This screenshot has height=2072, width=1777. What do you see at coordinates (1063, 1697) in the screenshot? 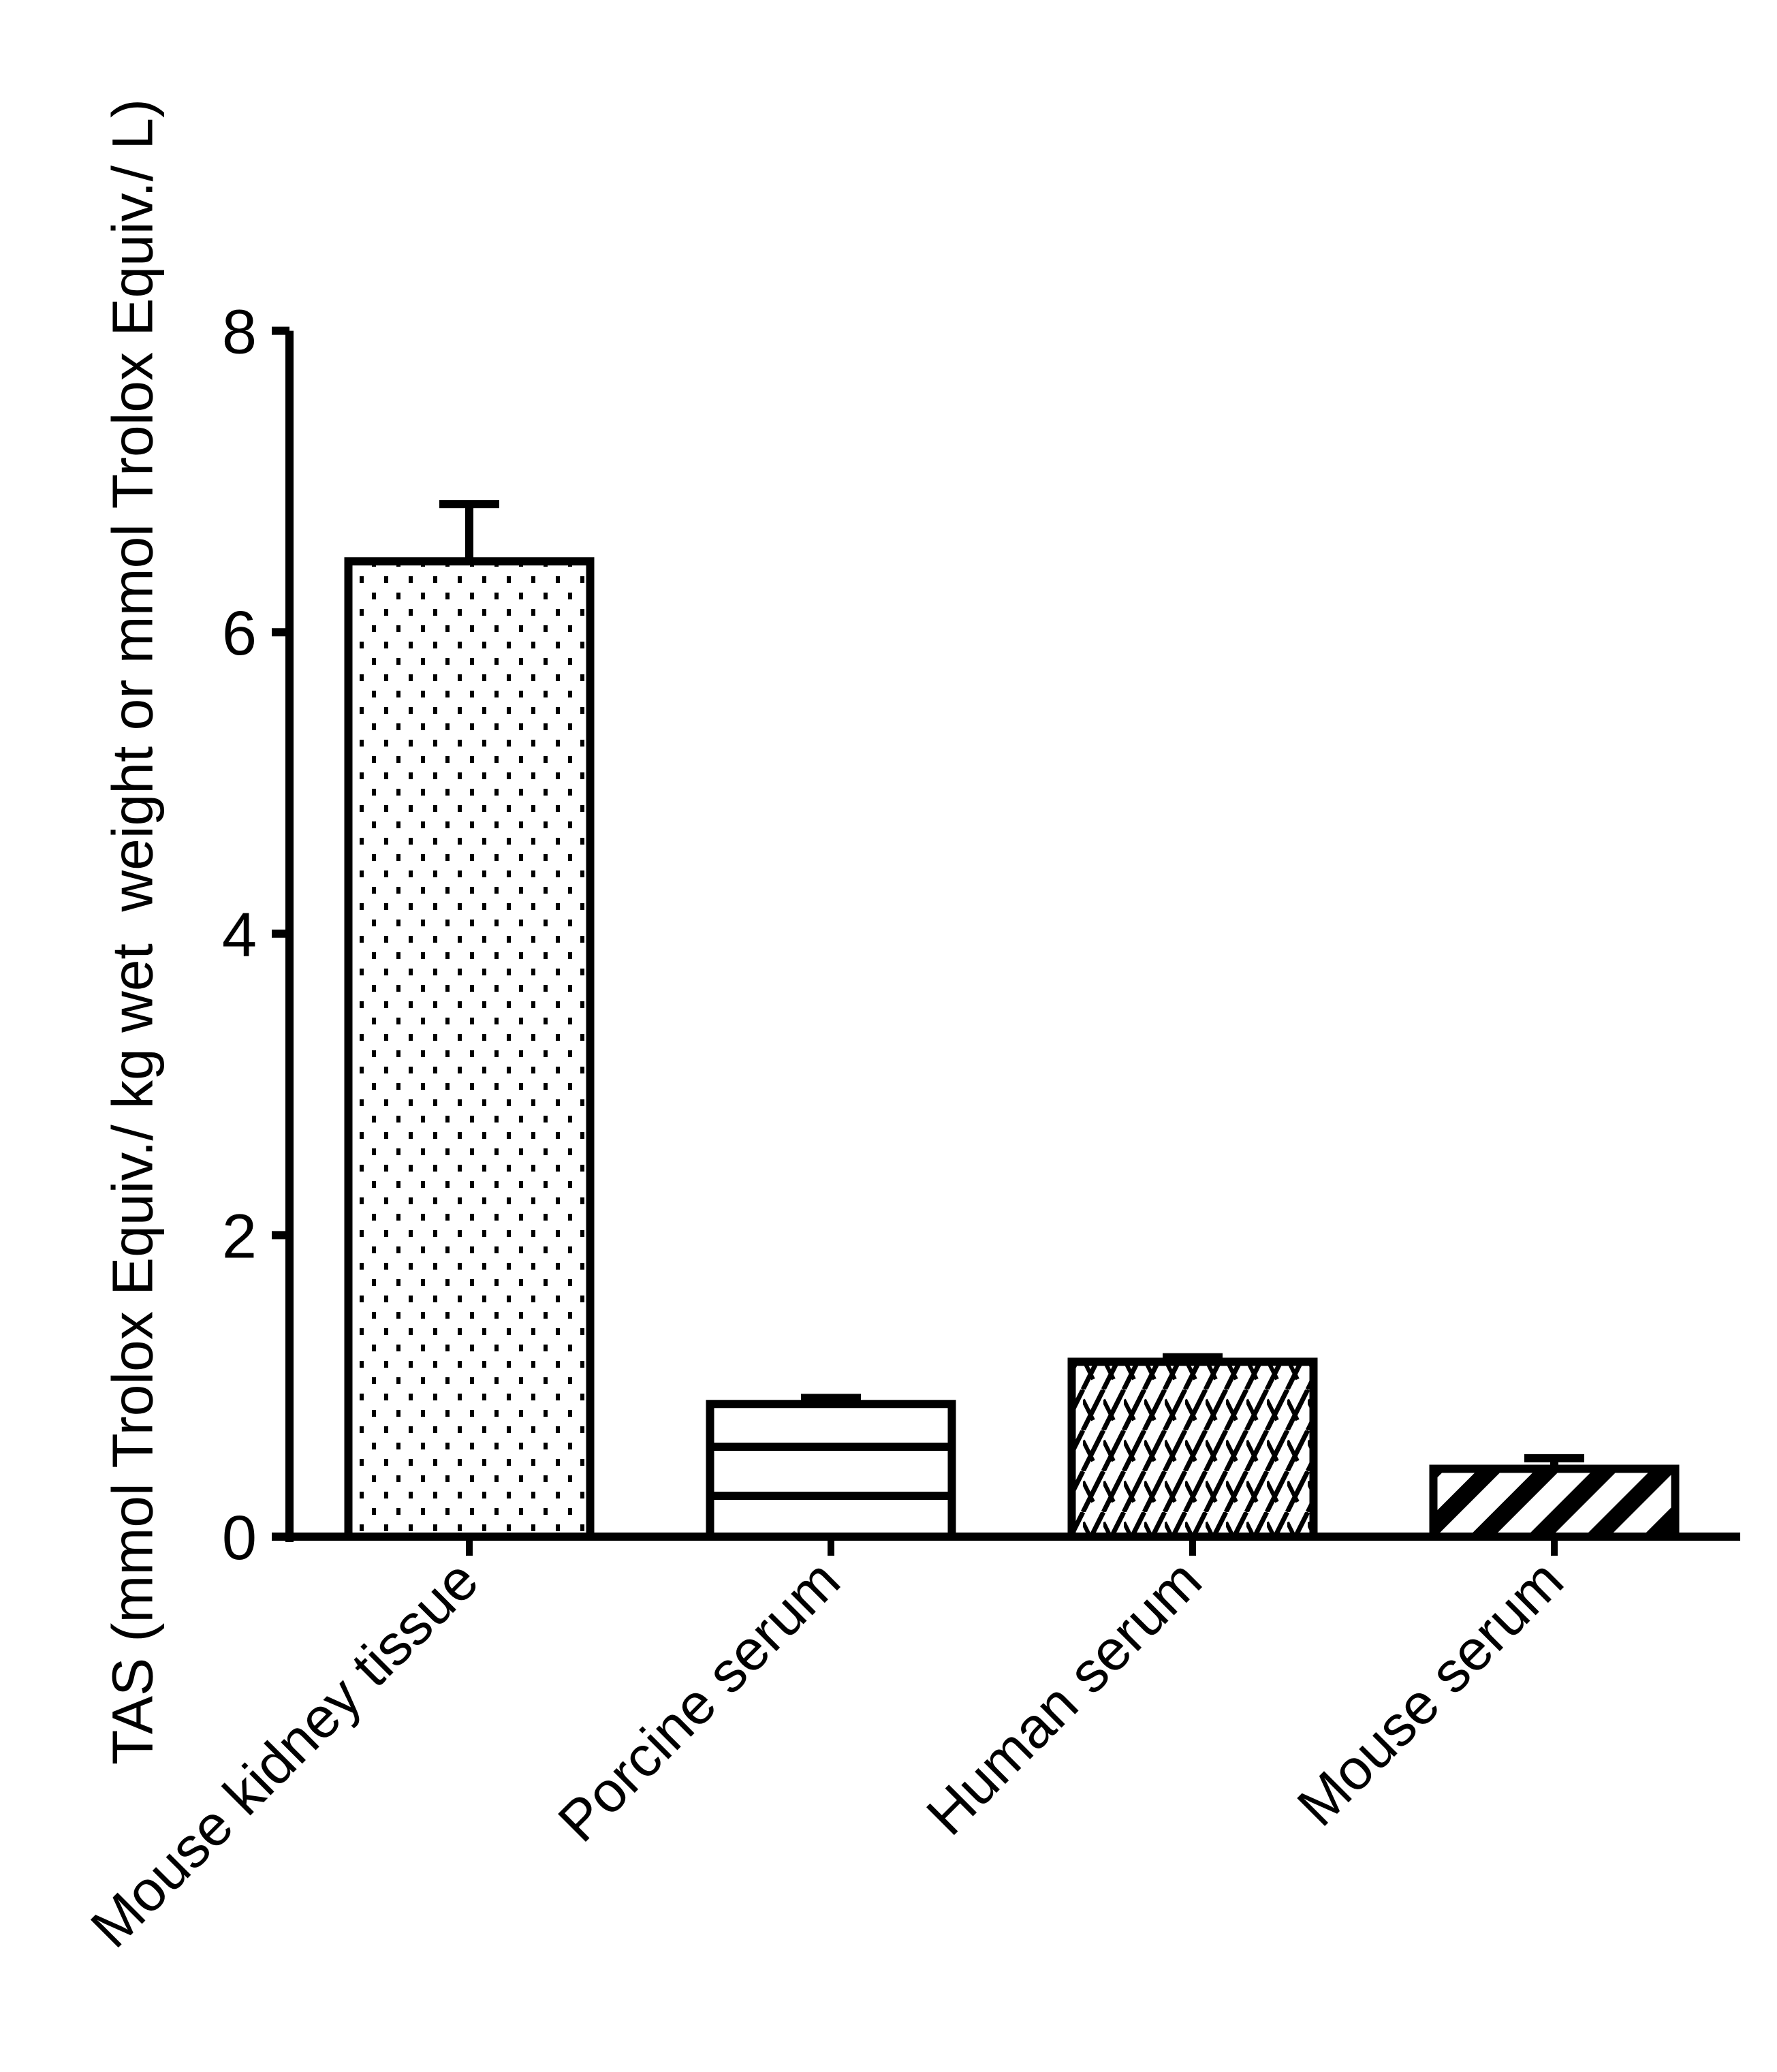
I see `x-tick-label: Human serum` at bounding box center [1063, 1697].